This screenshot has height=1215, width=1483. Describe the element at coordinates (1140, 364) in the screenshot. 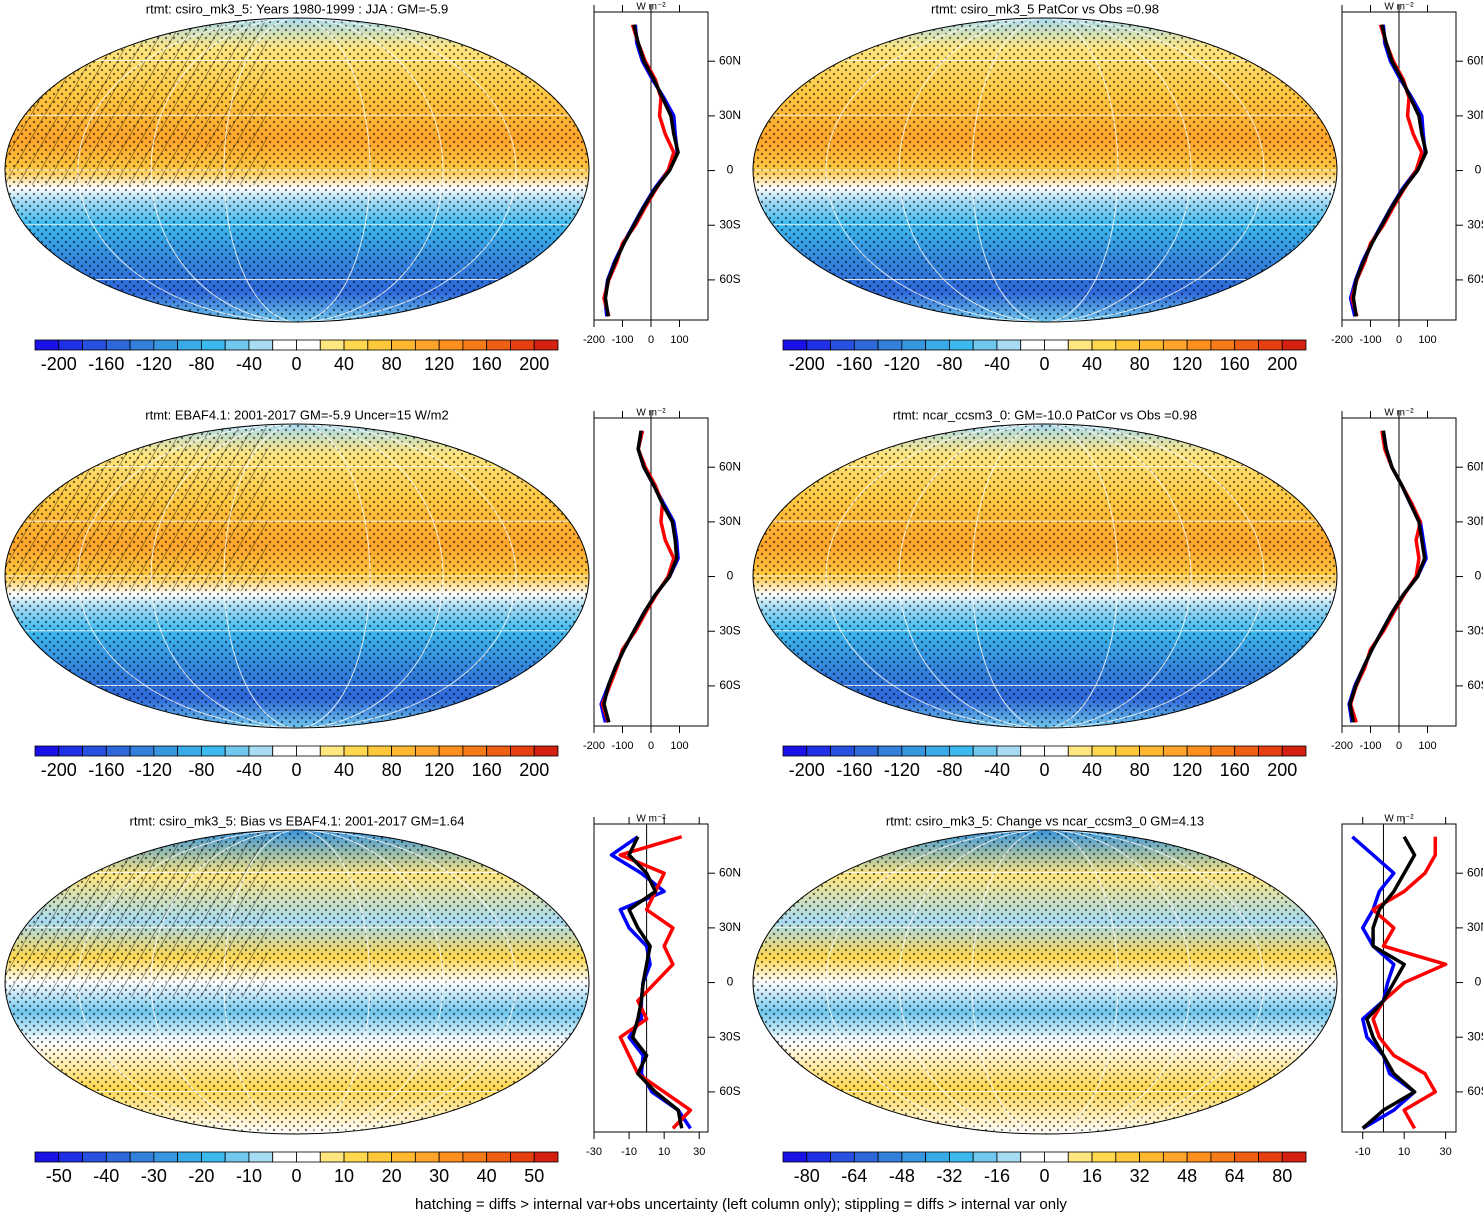

I see `colorbar-label: 80` at that location.